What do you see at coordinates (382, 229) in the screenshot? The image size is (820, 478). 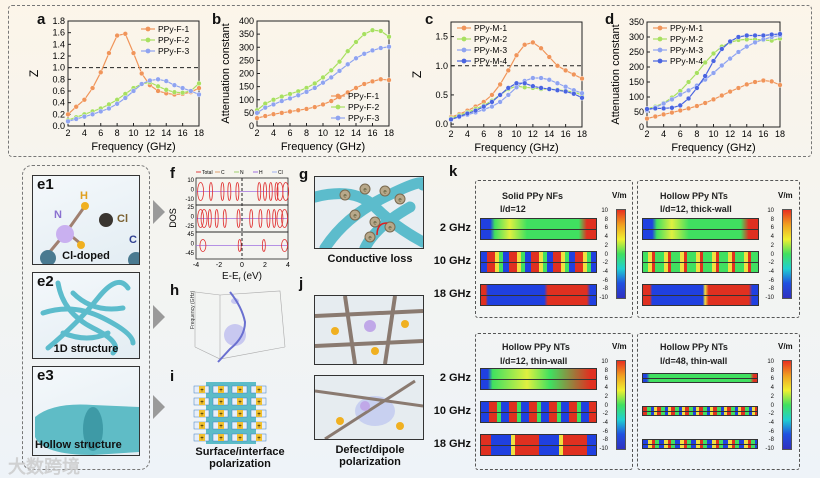 I see `hopping-arrow` at bounding box center [382, 229].